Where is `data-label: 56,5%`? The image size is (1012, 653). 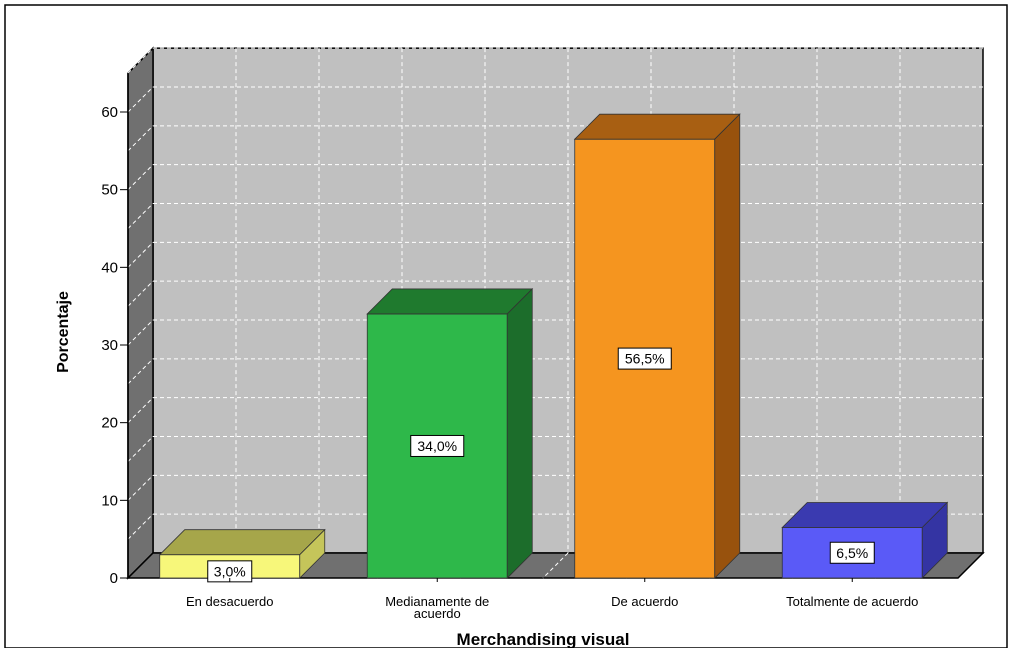 data-label: 56,5% is located at coordinates (644, 358).